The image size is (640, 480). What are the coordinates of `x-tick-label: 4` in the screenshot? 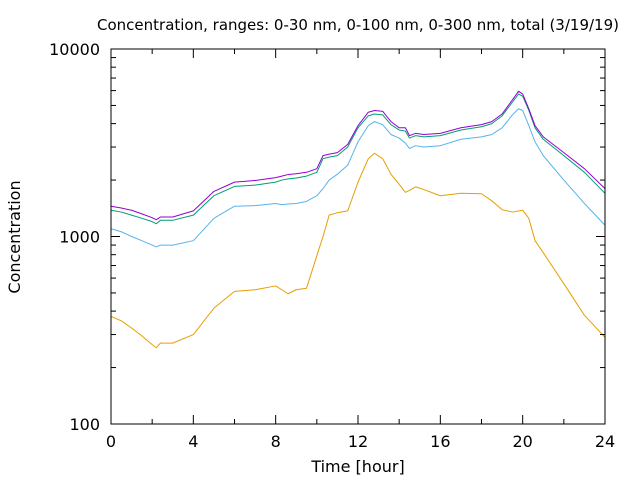 It's located at (193, 441).